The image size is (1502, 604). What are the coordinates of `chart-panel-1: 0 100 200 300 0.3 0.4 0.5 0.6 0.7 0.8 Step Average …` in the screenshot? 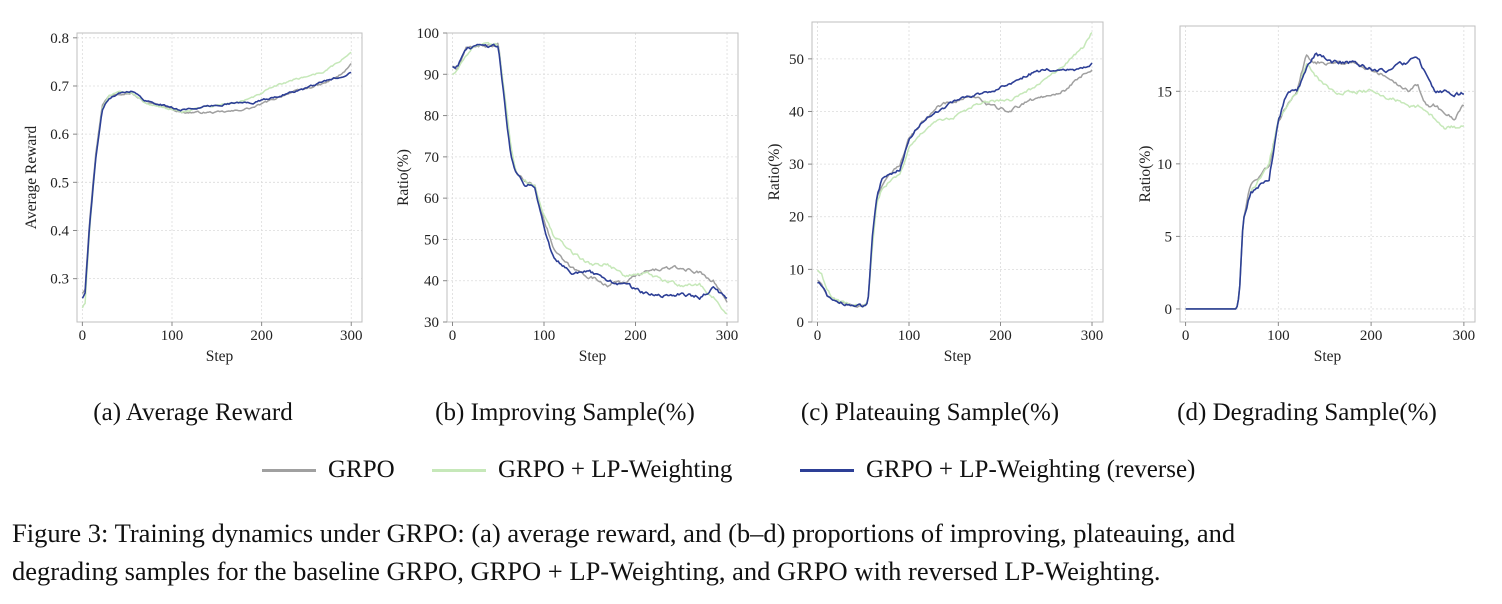 It's located at (193, 228).